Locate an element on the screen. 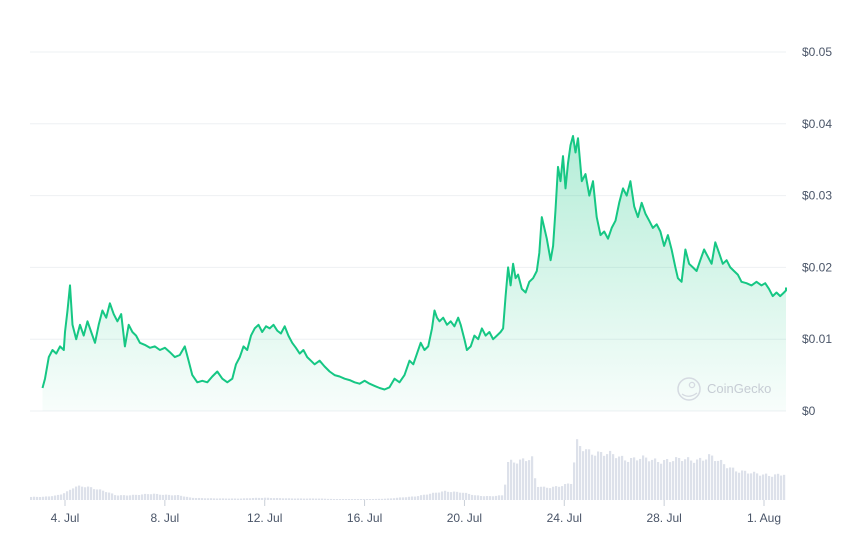  coingecko-logo-icon is located at coordinates (689, 389).